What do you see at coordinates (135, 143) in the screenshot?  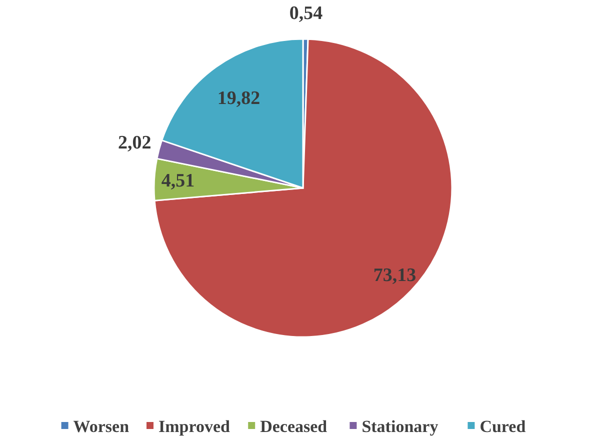 I see `data-label: 2,02` at bounding box center [135, 143].